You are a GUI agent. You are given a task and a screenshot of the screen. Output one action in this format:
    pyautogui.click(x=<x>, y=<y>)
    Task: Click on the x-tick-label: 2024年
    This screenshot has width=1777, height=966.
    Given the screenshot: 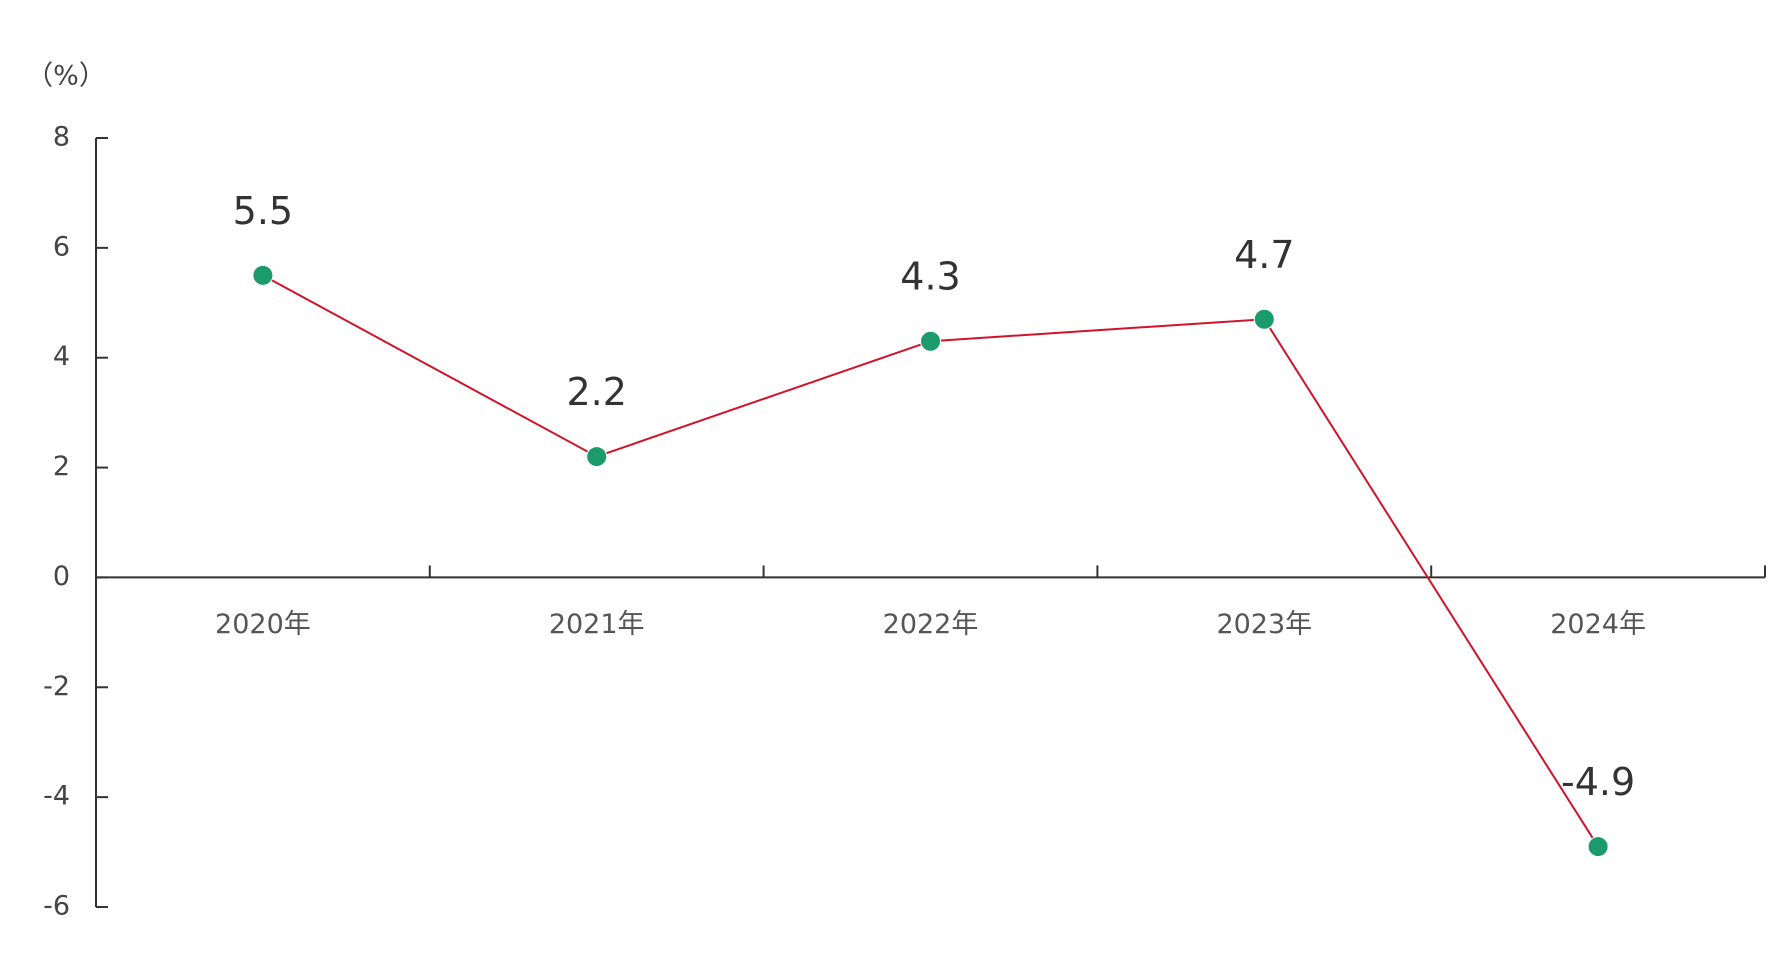 What is the action you would take?
    pyautogui.click(x=1598, y=624)
    